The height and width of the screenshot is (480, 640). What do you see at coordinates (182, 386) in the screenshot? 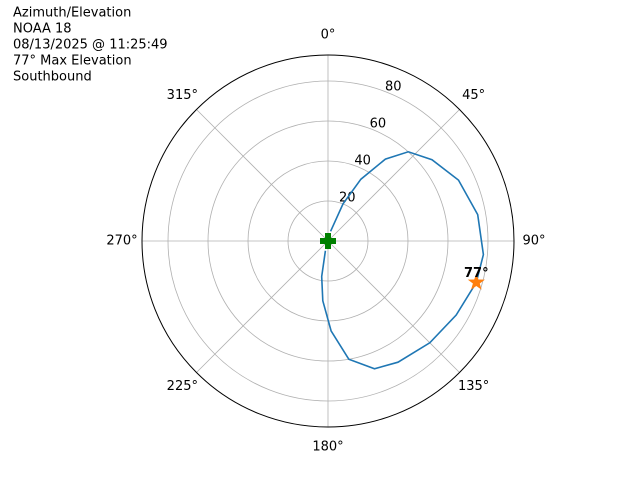
I see `theta-tick-label: 225°` at bounding box center [182, 386].